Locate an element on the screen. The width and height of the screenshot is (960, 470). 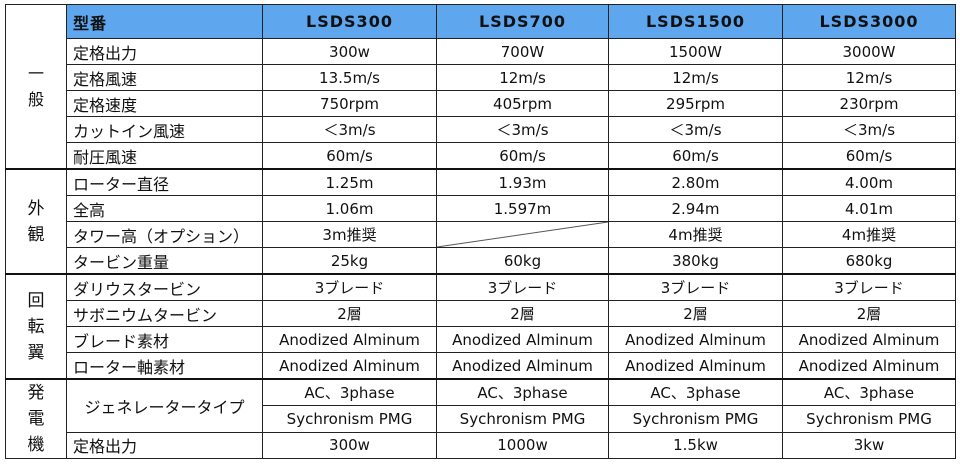
model-header: LSDS1500 is located at coordinates (695, 21).